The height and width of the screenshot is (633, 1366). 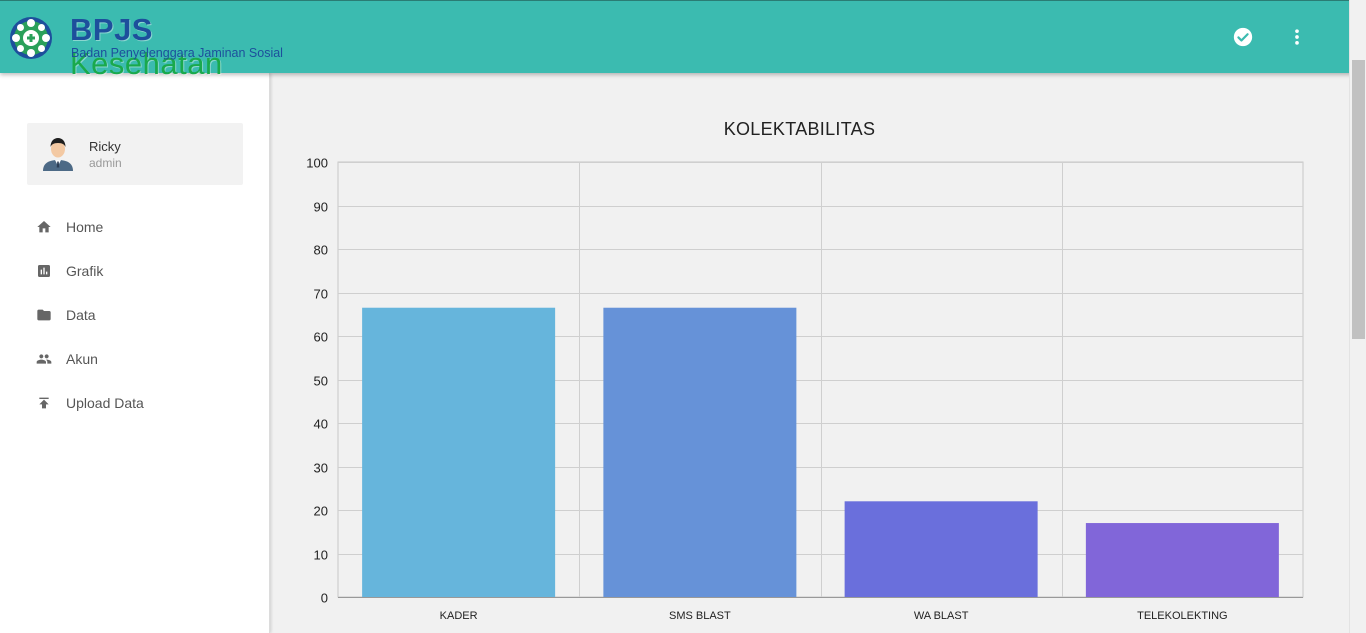 What do you see at coordinates (105, 146) in the screenshot?
I see `user-name: Ricky` at bounding box center [105, 146].